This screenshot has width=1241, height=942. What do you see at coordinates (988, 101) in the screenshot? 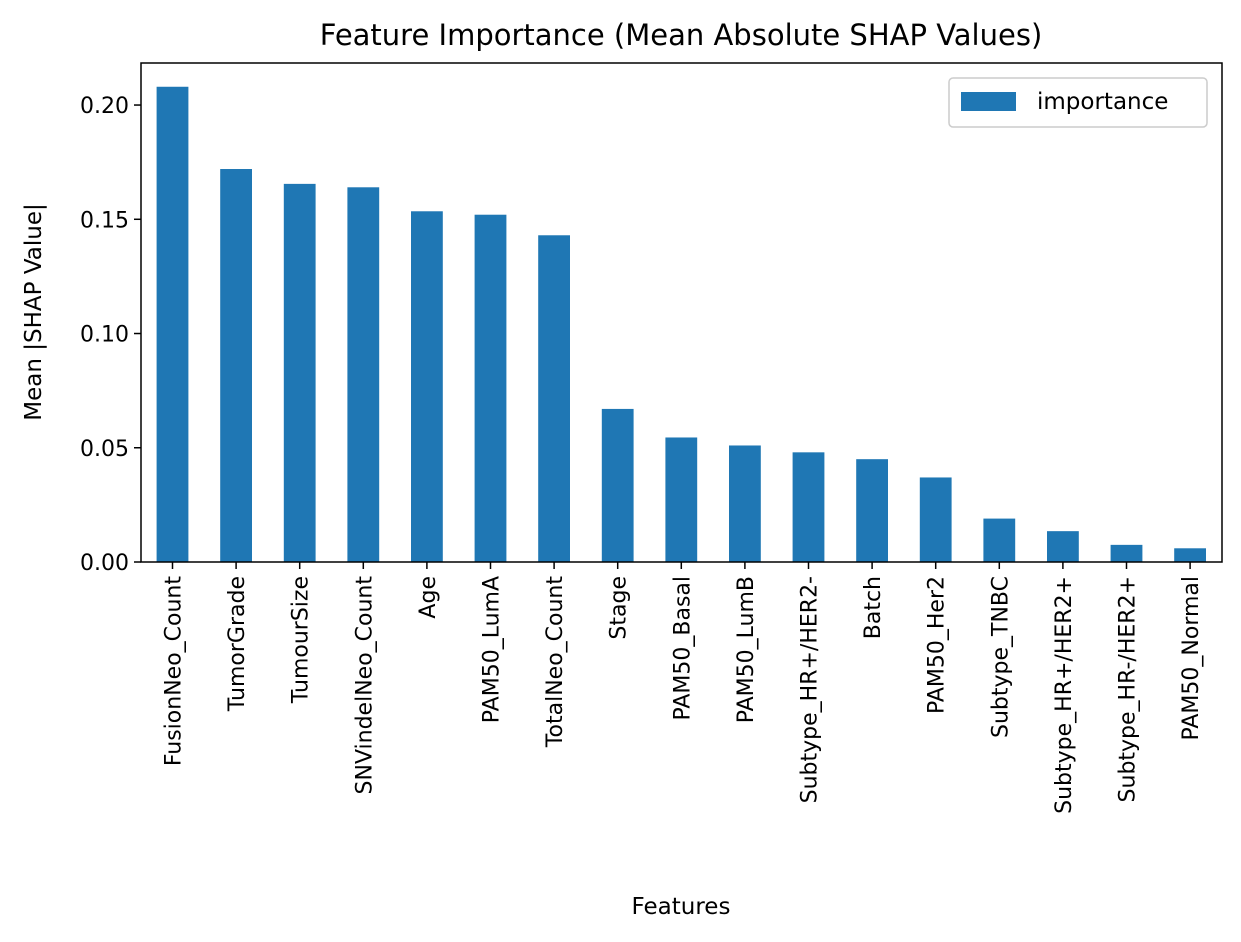
I see `legend-swatch` at bounding box center [988, 101].